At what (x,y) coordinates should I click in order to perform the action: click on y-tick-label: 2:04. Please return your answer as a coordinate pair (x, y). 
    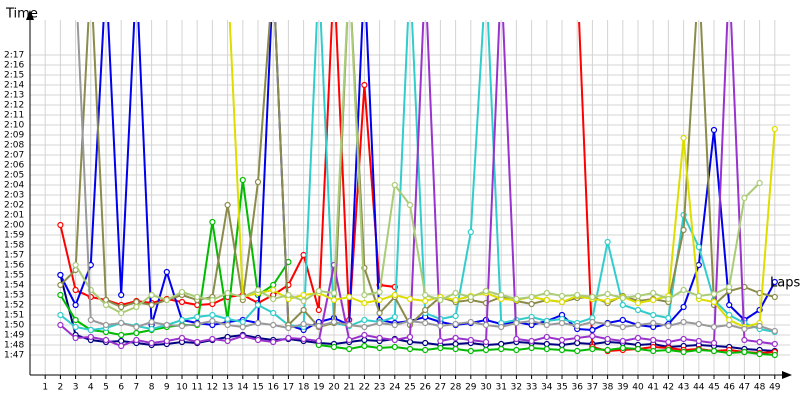
    Looking at the image, I should click on (14, 186).